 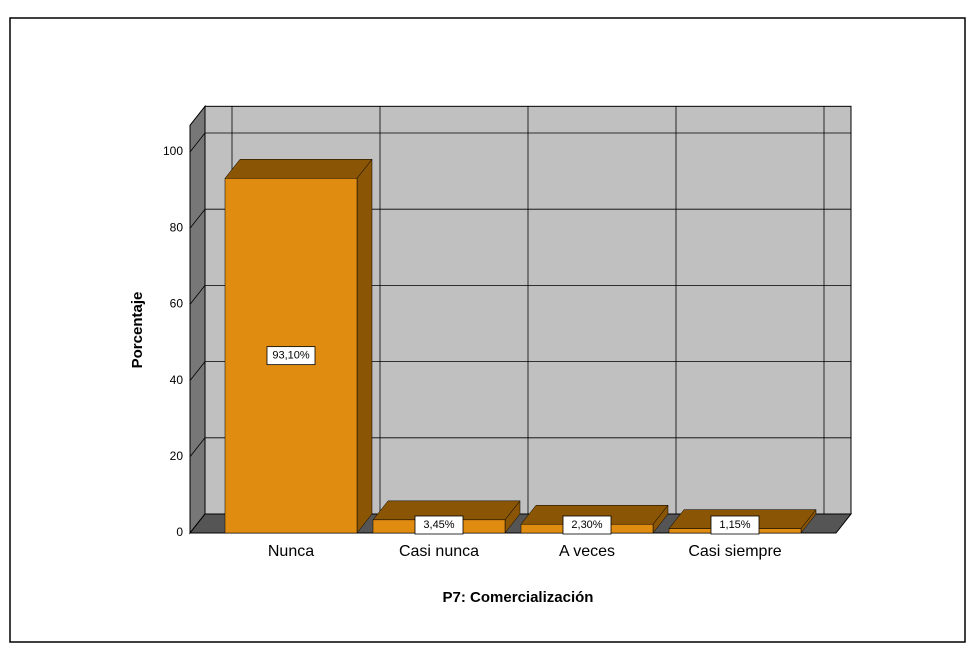 I want to click on y-tick-label: 60, so click(x=177, y=304).